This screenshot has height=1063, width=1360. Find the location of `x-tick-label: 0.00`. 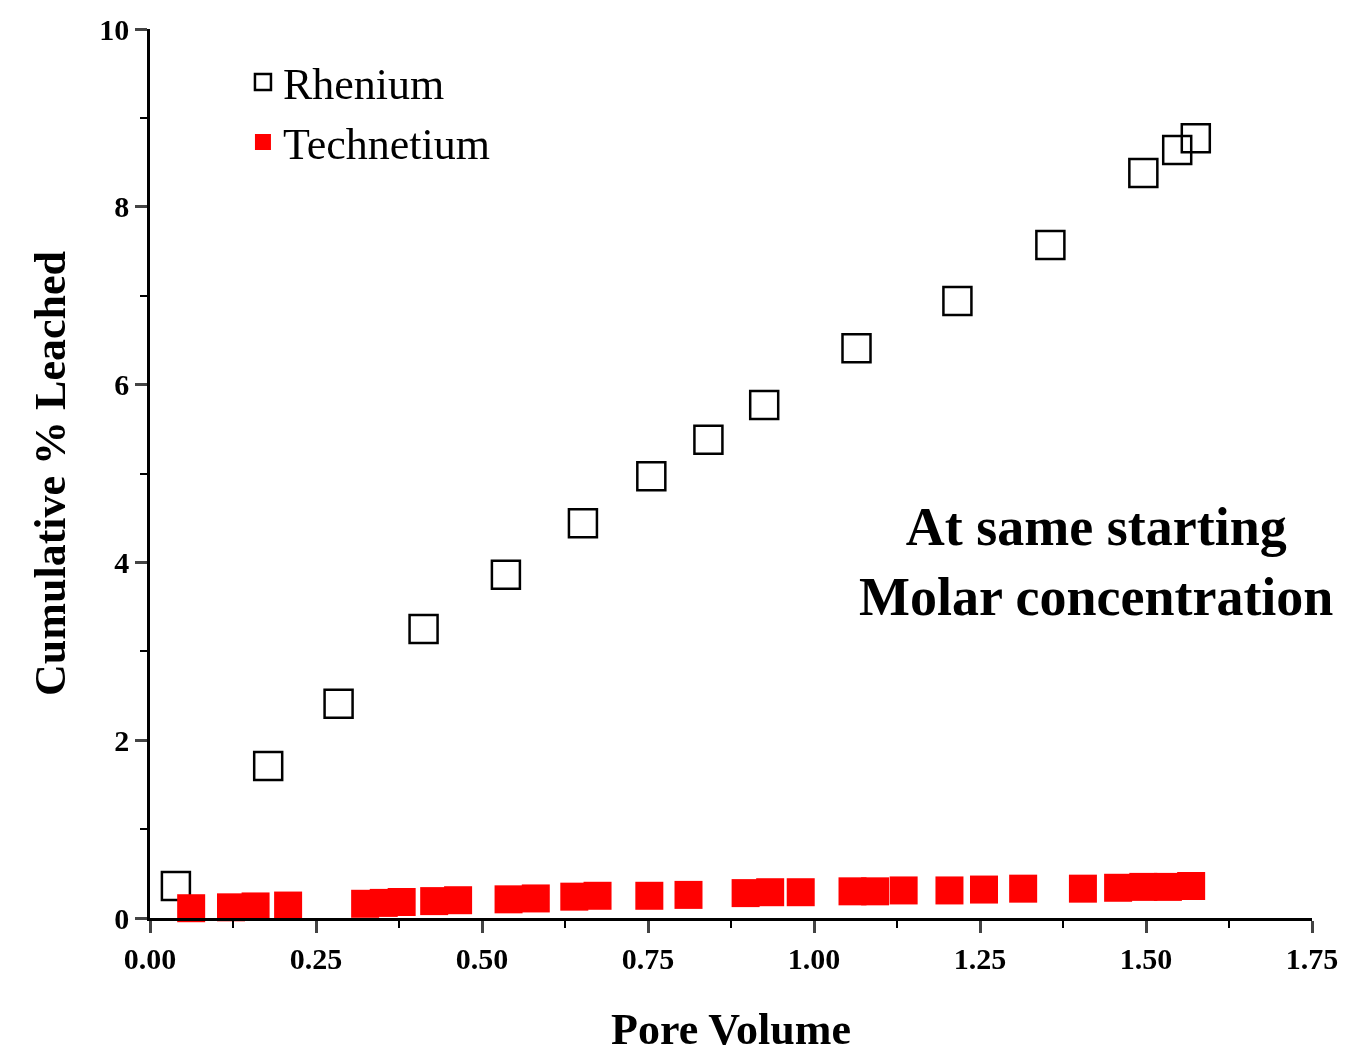

x-tick-label: 0.00 is located at coordinates (150, 958).